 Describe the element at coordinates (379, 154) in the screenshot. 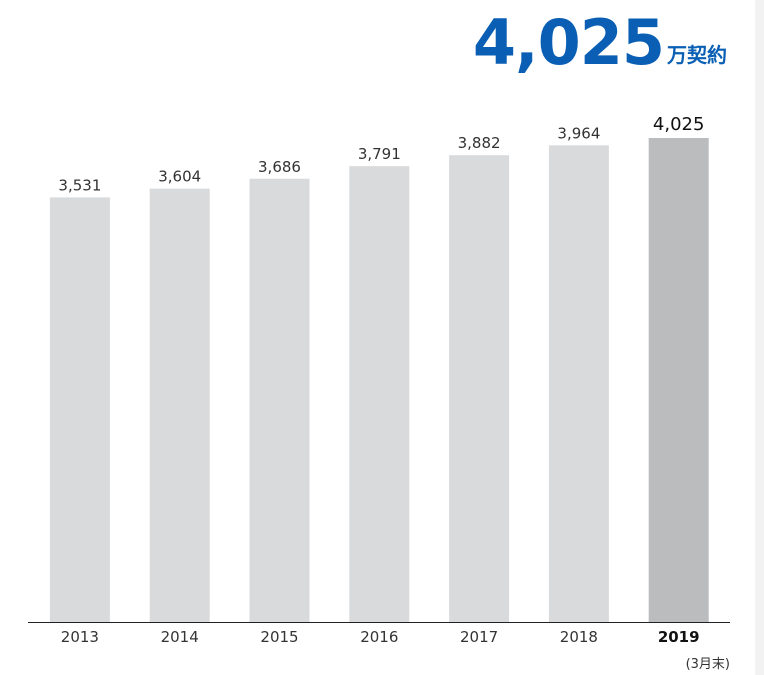

I see `value-label: 3,791` at that location.